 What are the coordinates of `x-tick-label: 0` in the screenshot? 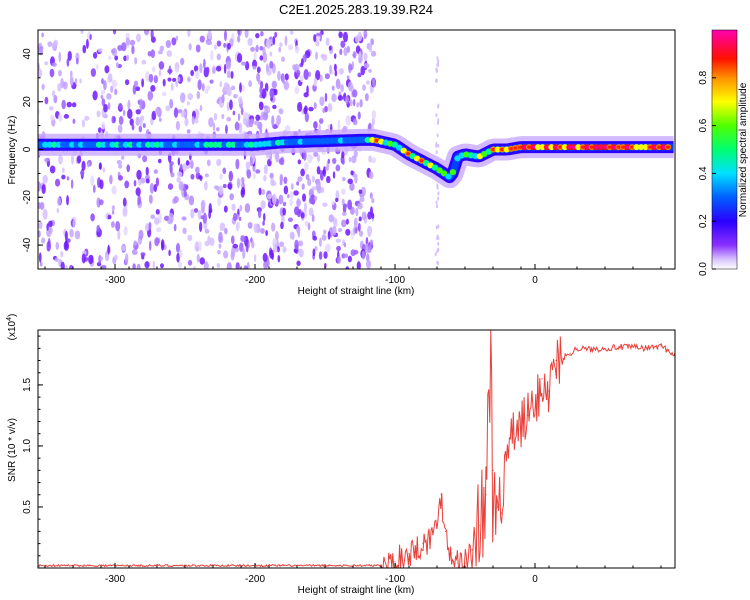 It's located at (535, 280).